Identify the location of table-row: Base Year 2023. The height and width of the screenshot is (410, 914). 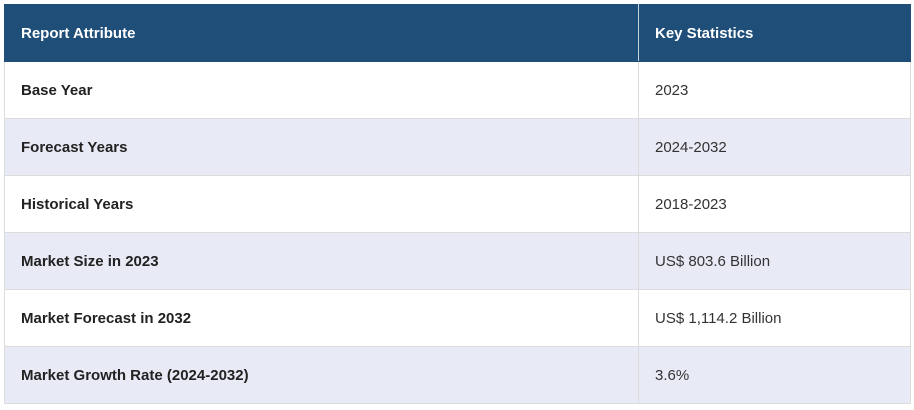
(457, 90).